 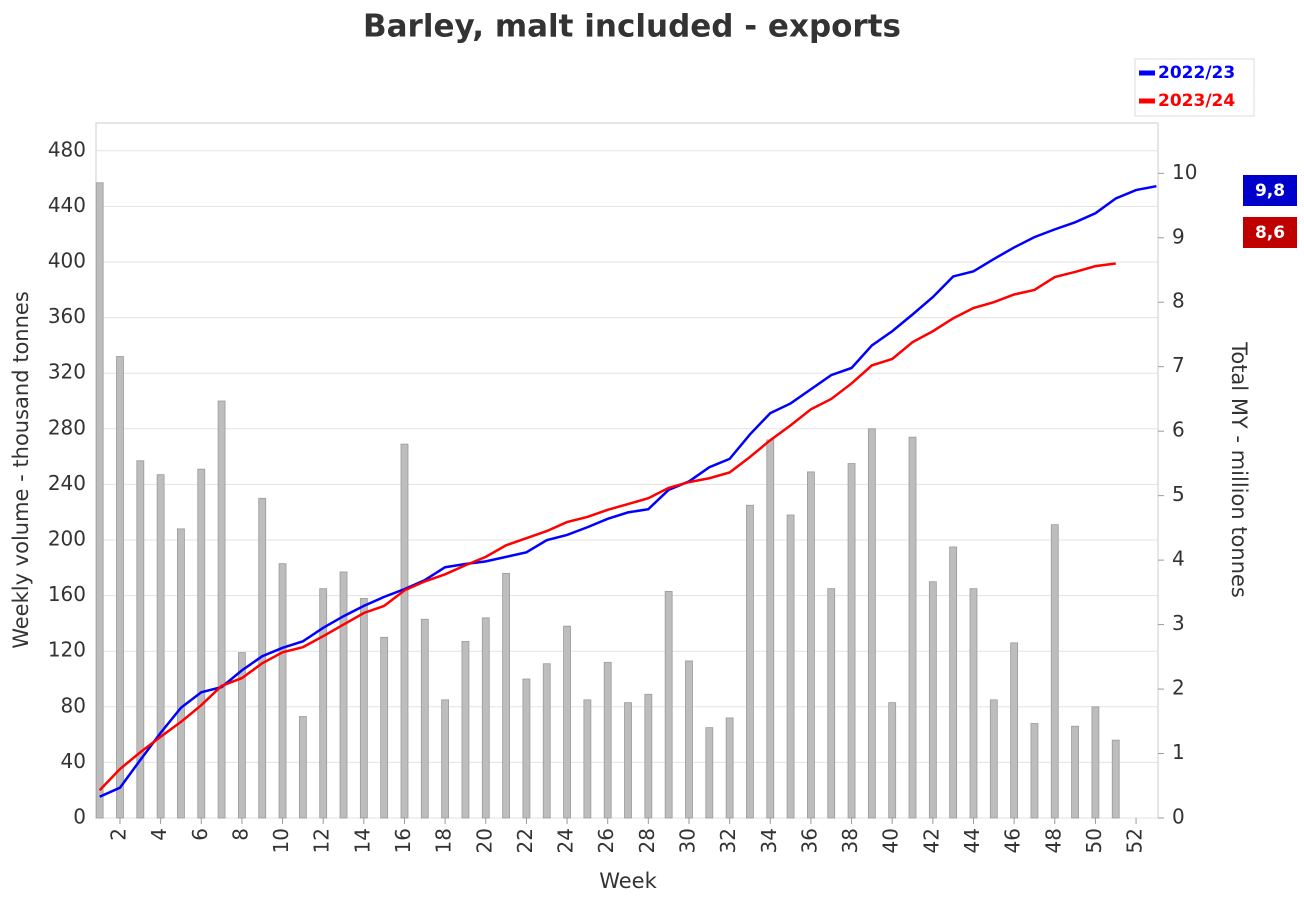 I want to click on y-tick-label: 200, so click(x=67, y=539).